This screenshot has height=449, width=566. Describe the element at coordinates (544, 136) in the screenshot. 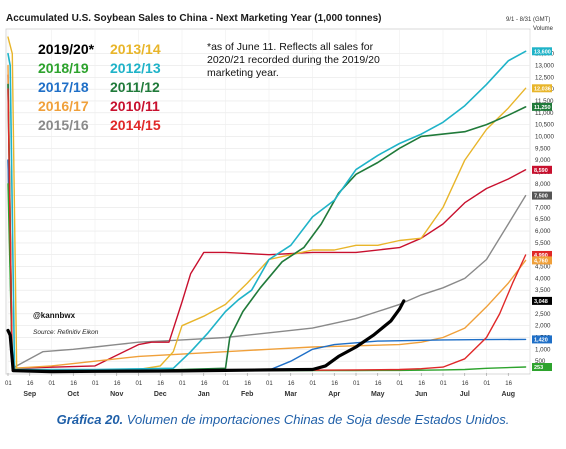

I see `y-tick-label: 10,000` at that location.